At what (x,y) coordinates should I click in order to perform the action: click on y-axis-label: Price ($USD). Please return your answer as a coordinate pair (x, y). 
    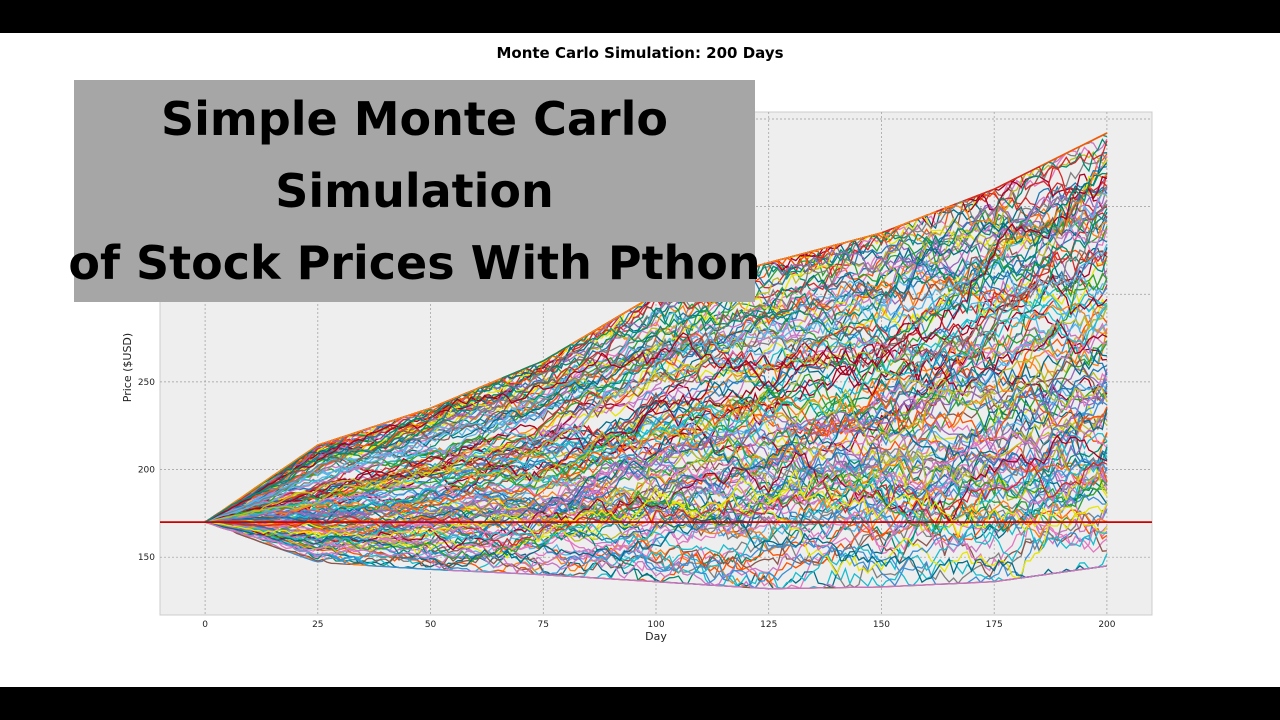
    Looking at the image, I should click on (127, 367).